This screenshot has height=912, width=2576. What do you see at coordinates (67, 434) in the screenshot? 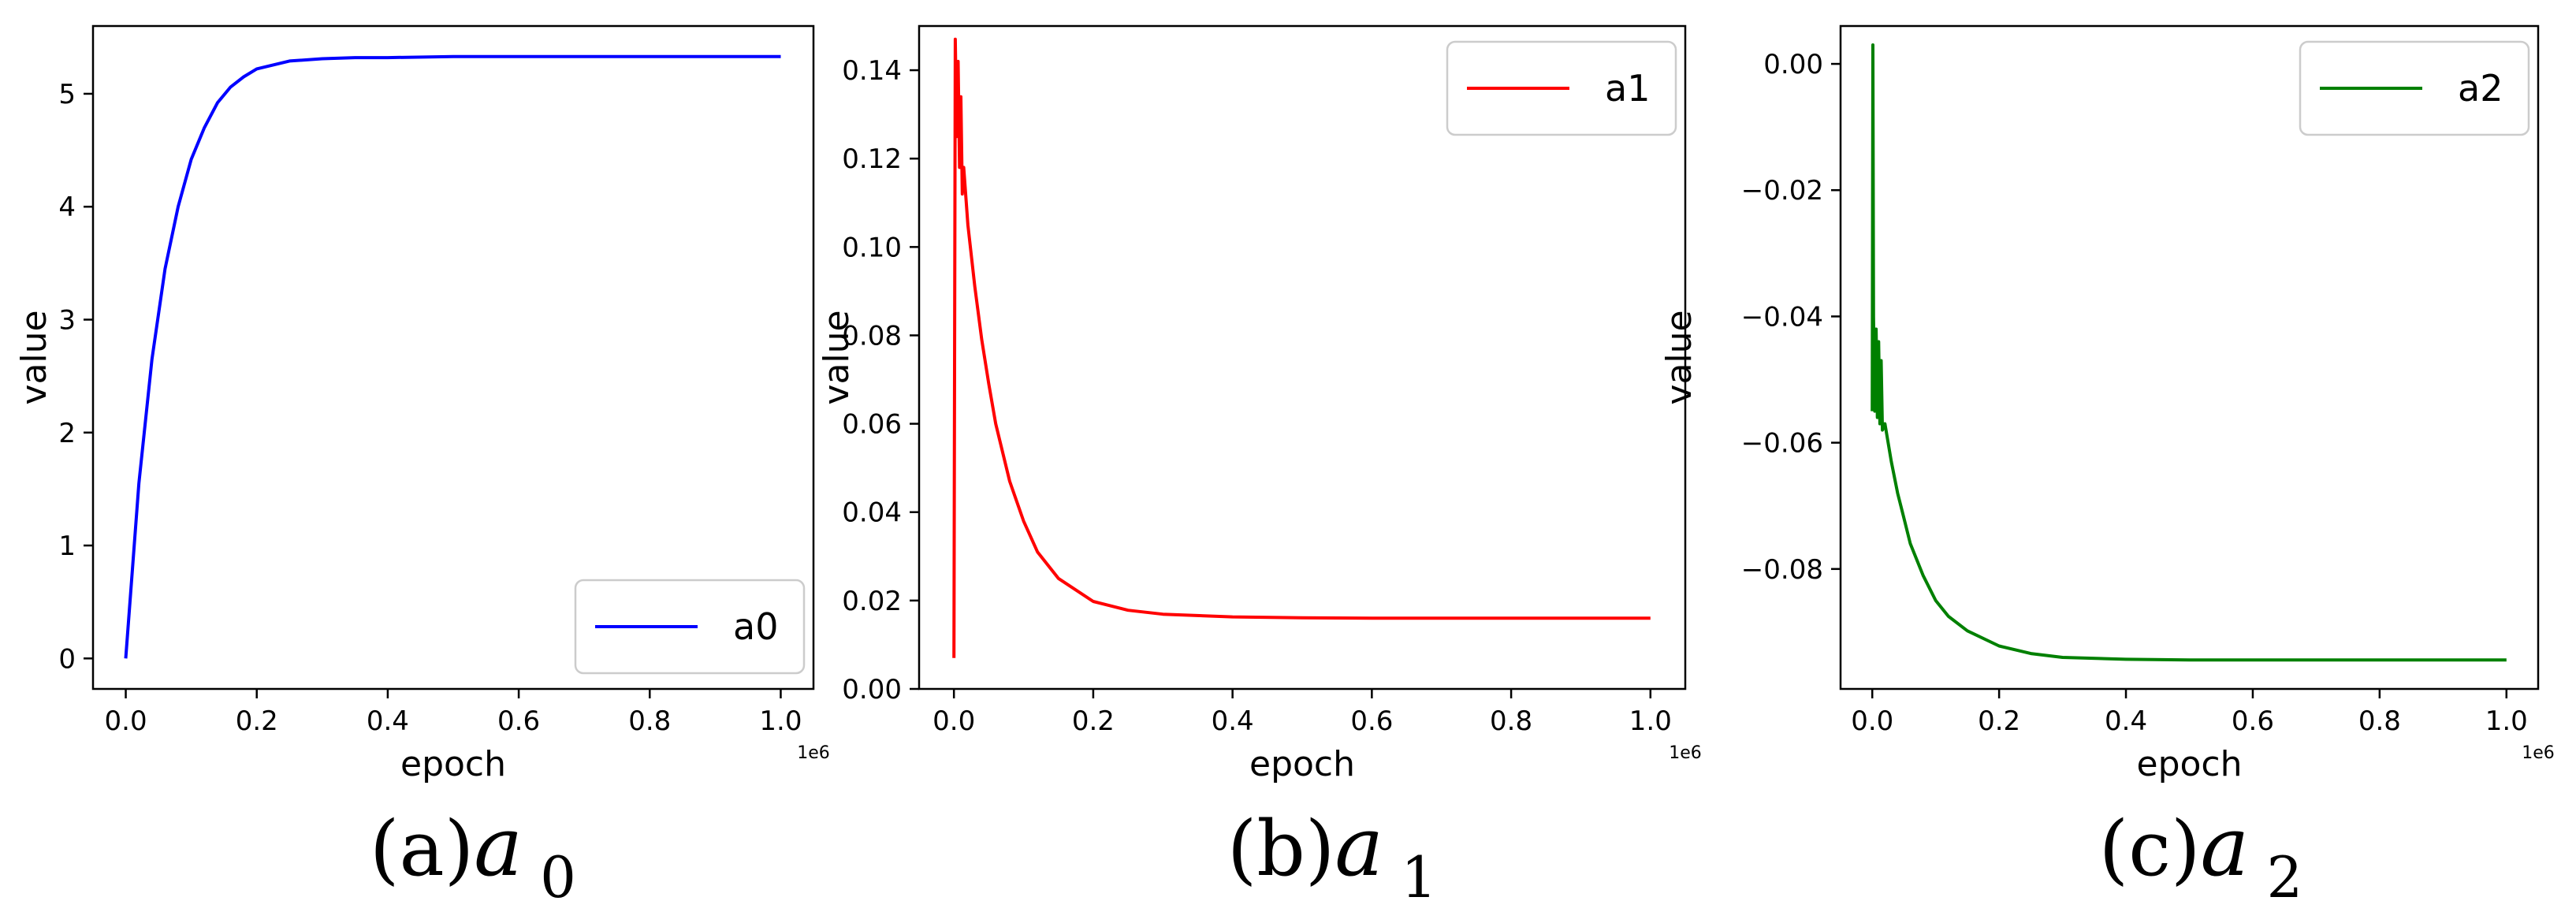
I see `y-tick-label: 2` at bounding box center [67, 434].